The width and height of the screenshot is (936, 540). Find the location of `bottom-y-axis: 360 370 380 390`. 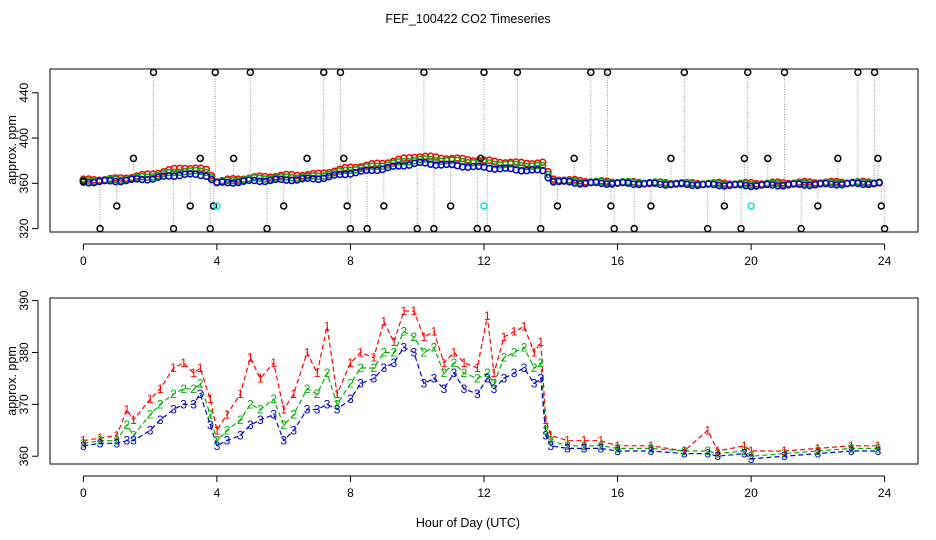

bottom-y-axis: 360 370 380 390 is located at coordinates (28, 378).